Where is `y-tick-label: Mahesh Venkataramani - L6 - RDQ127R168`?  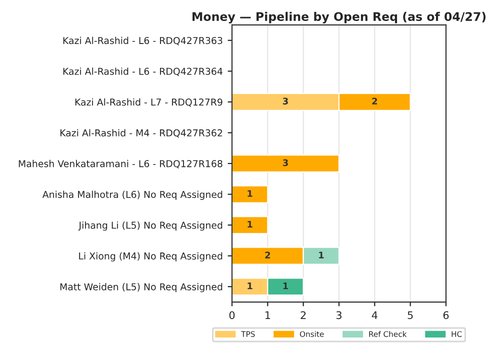
y-tick-label: Mahesh Venkataramani - L6 - RDQ127R168 is located at coordinates (120, 164).